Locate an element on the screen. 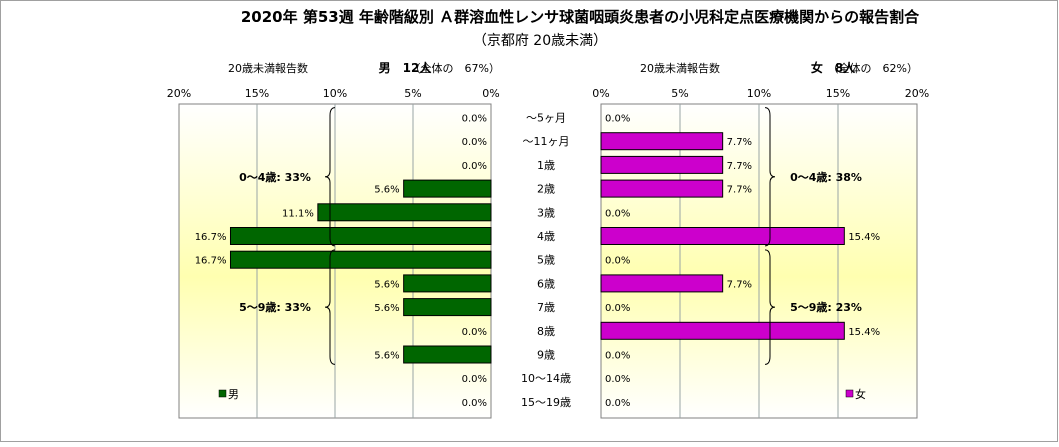 This screenshot has width=1059, height=447. header-label-right: 20歳未満報告数 is located at coordinates (680, 68).